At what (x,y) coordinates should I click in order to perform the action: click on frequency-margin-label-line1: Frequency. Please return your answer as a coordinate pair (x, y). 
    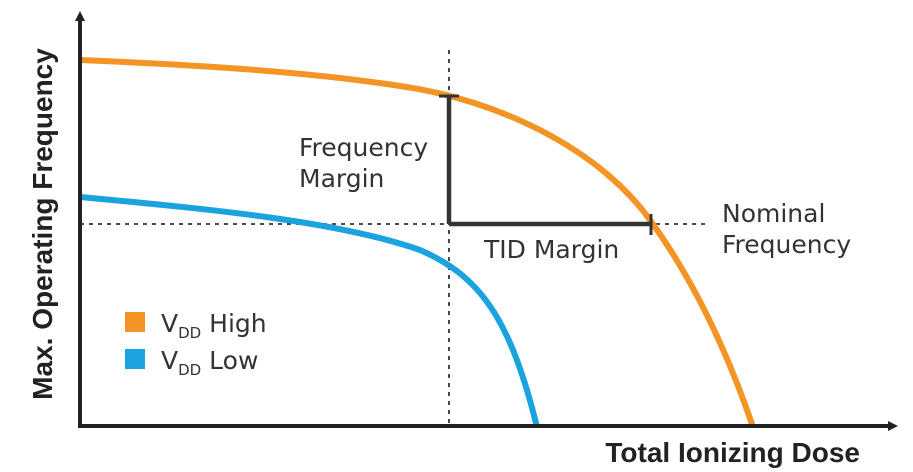
    Looking at the image, I should click on (363, 147).